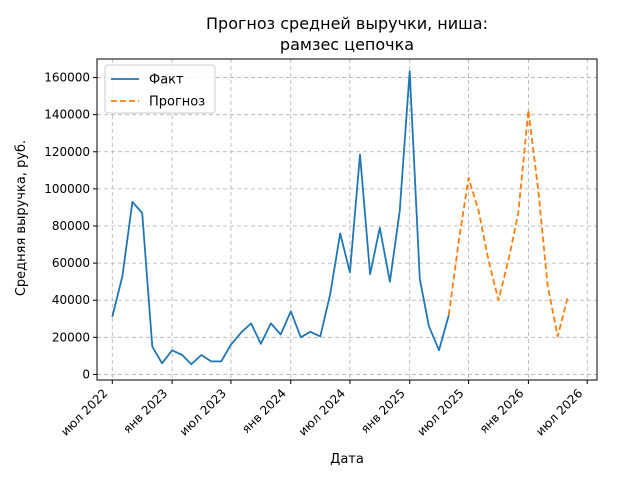 The width and height of the screenshot is (640, 480). I want to click on x-tick-label: июл 2022, so click(84, 412).